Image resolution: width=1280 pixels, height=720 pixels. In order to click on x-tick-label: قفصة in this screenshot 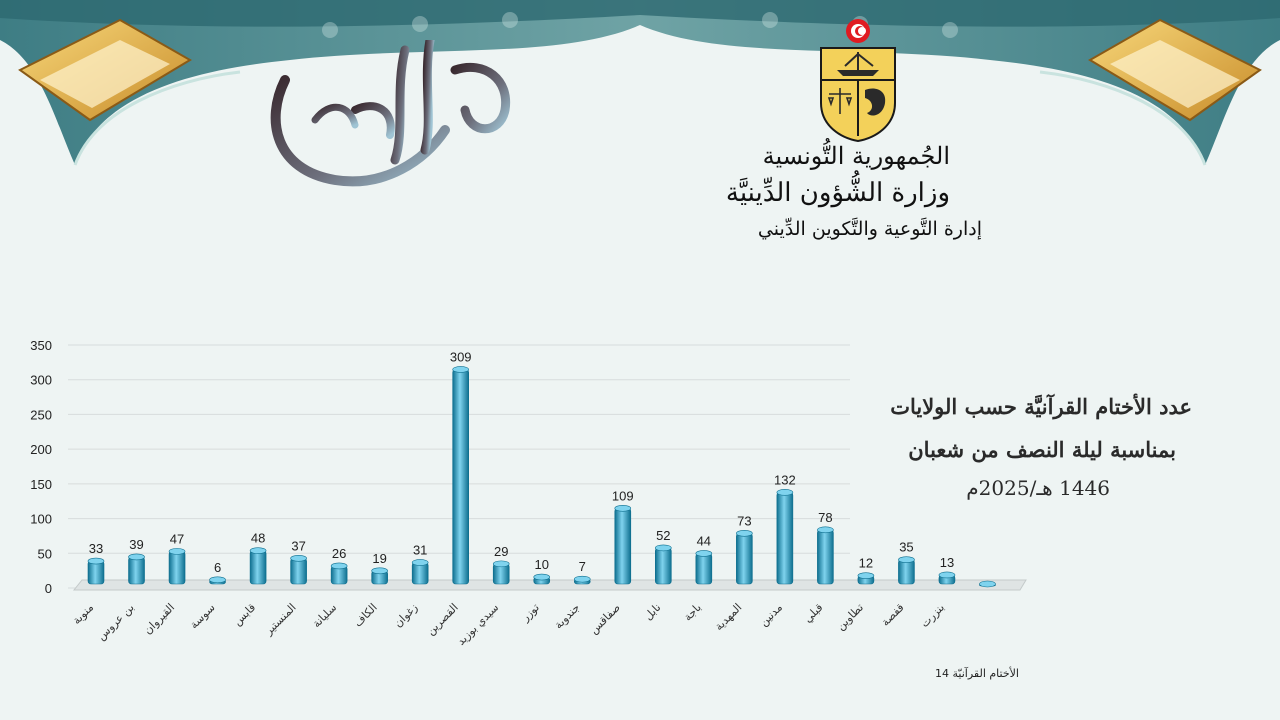, I will do `click(893, 615)`.